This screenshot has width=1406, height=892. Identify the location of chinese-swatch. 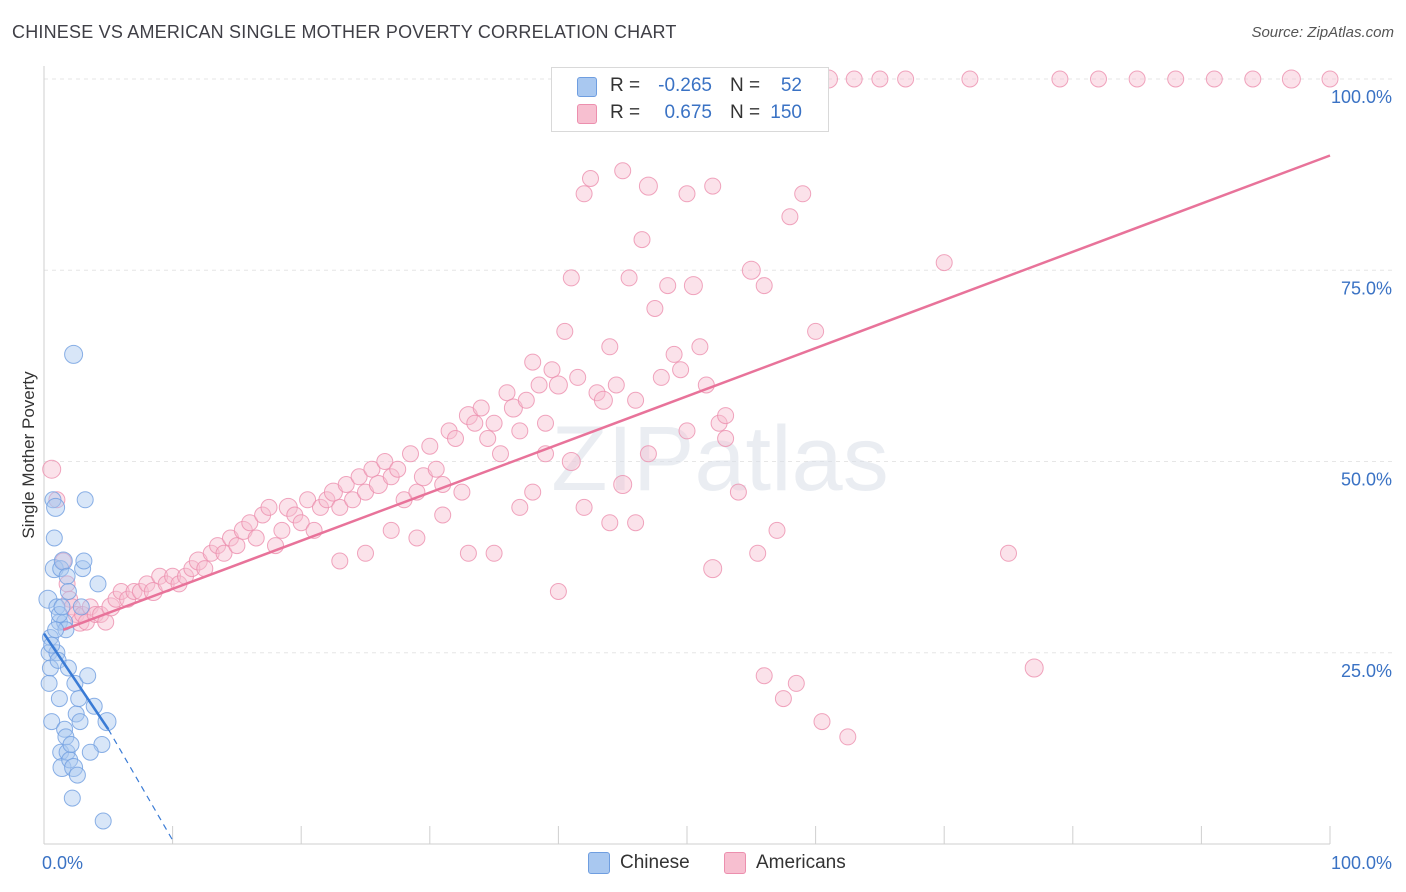
(587, 87).